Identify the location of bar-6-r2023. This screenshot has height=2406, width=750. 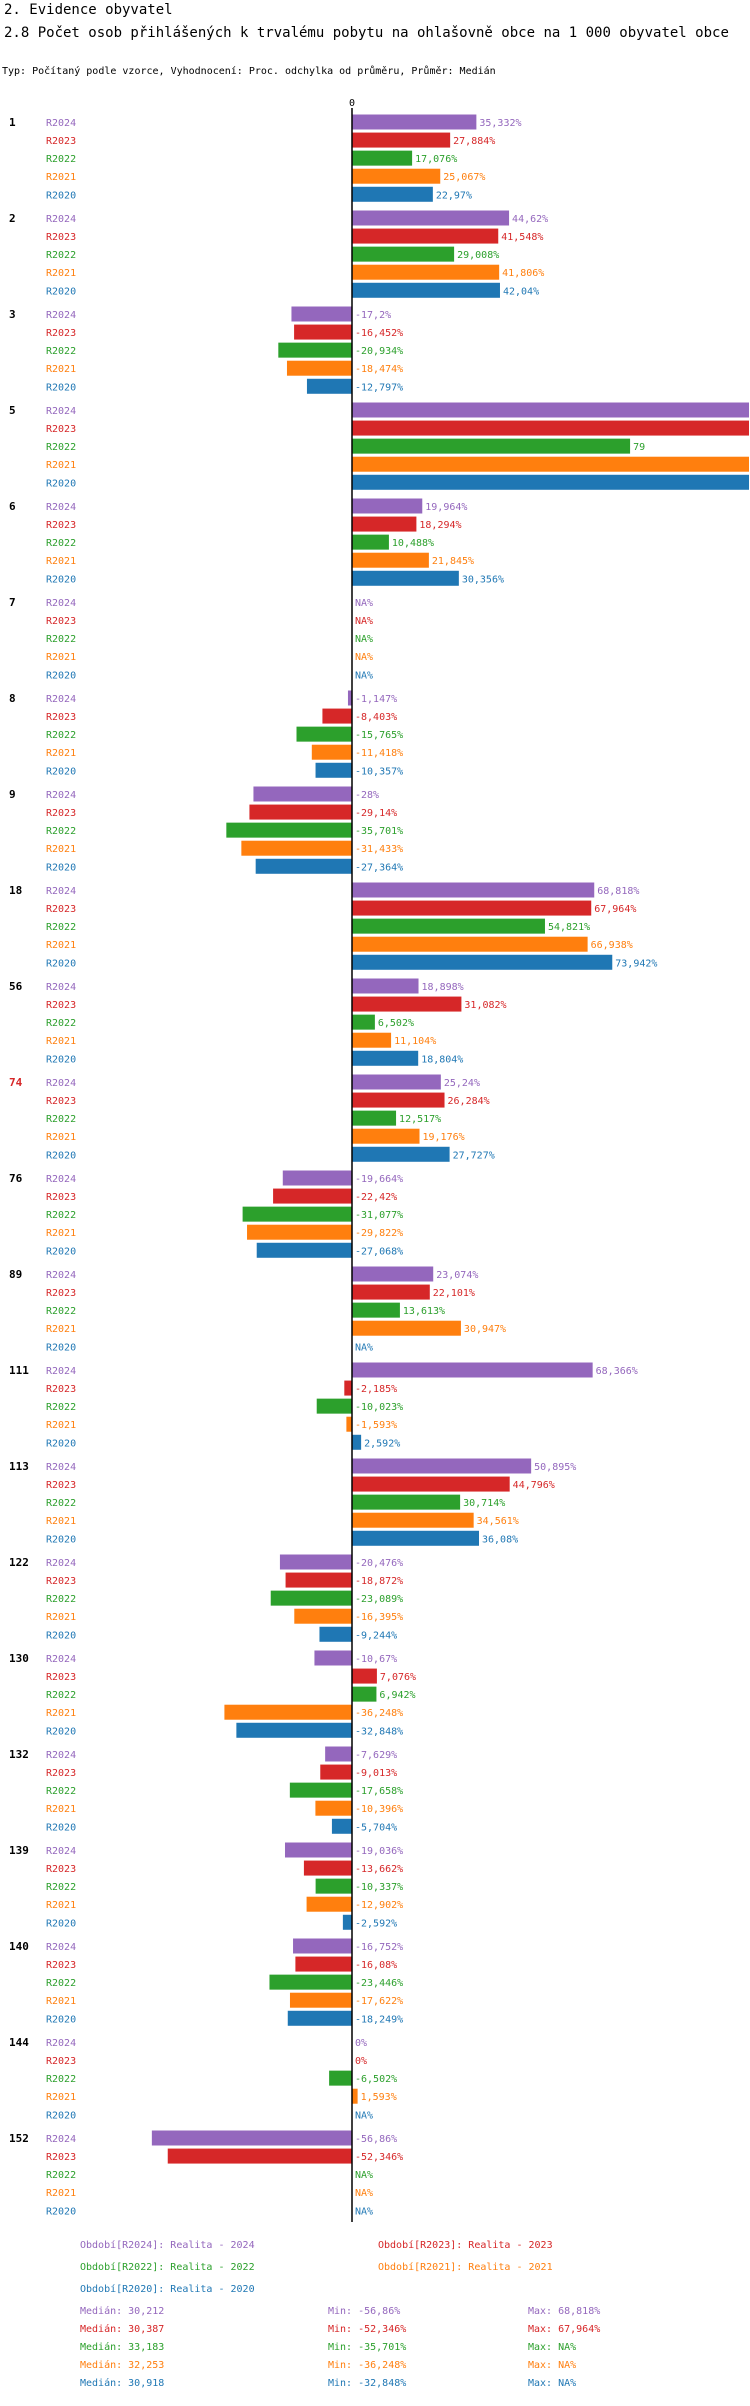
(384, 524).